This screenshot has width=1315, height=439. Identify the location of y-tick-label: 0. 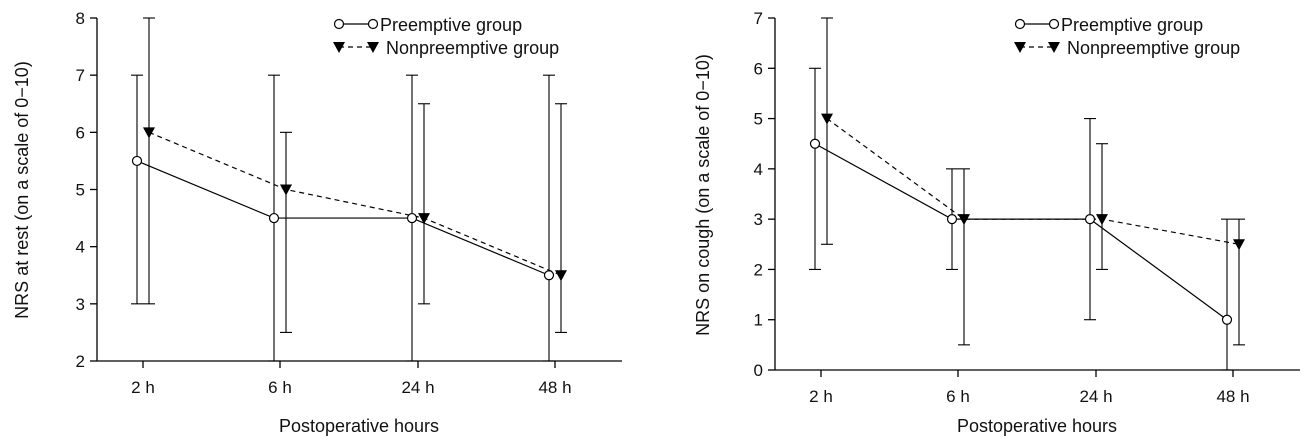
(758, 370).